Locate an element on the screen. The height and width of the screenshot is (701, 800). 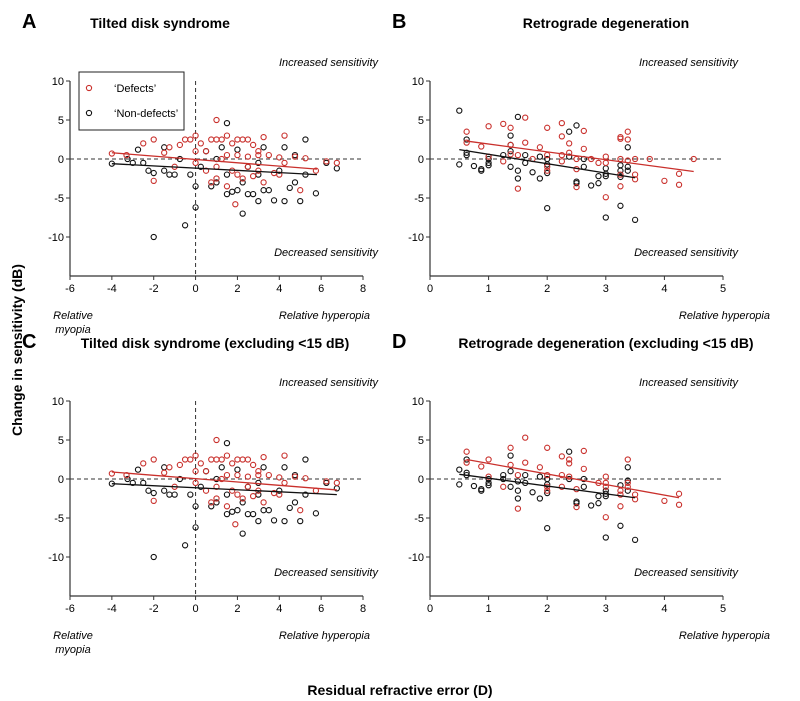
y-tick-label: 5 is located at coordinates (421, 441).